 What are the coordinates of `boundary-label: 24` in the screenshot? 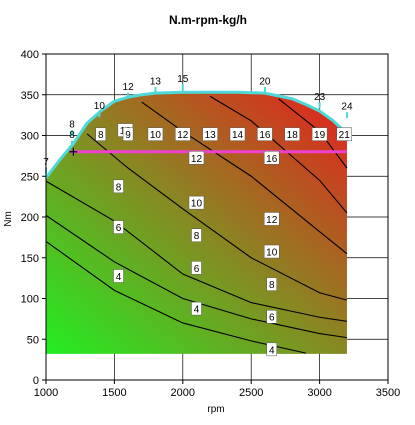 It's located at (347, 107).